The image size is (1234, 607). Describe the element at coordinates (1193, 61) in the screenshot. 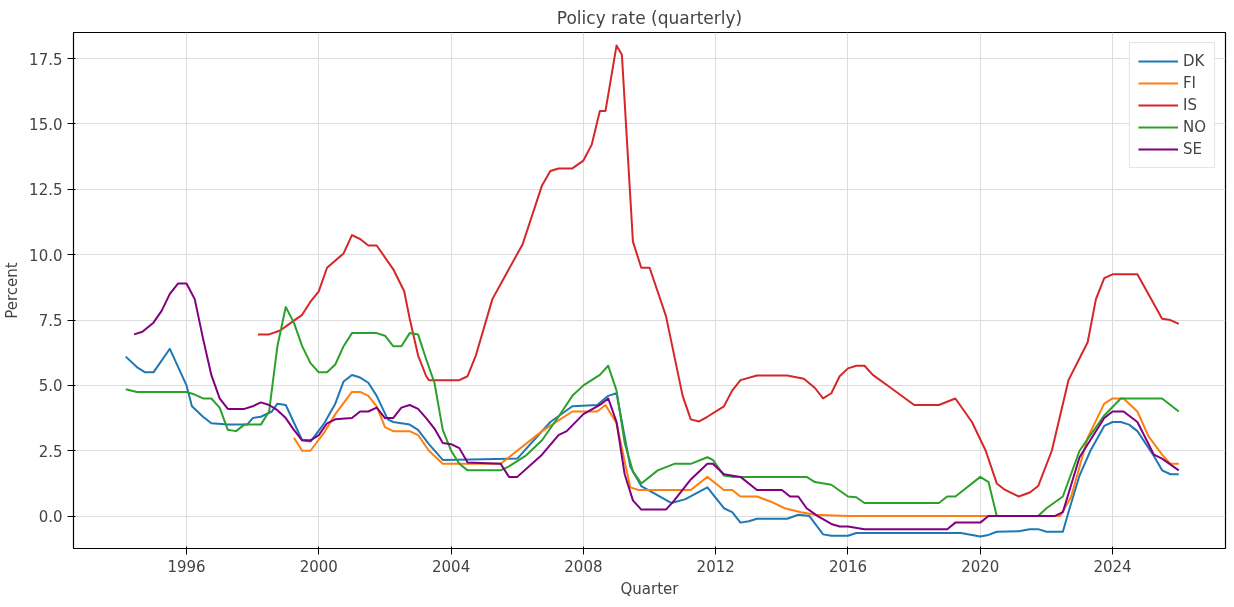

I see `legend-label: DK` at that location.